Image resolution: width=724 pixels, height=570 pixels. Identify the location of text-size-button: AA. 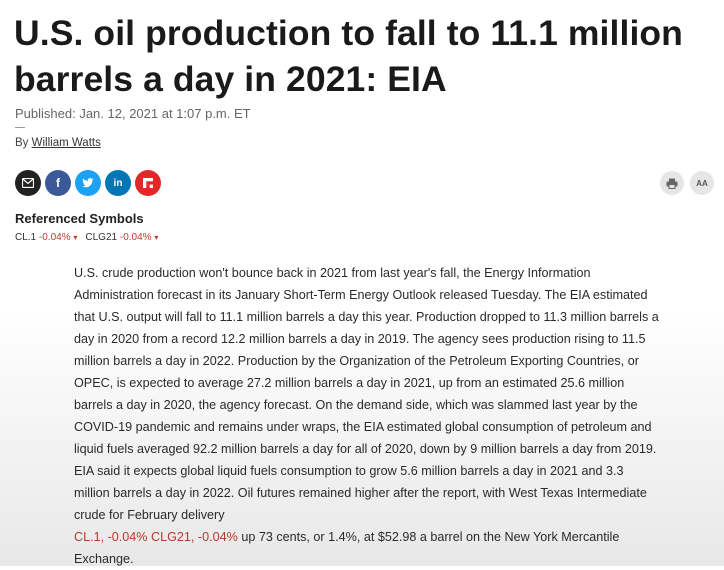
(702, 183).